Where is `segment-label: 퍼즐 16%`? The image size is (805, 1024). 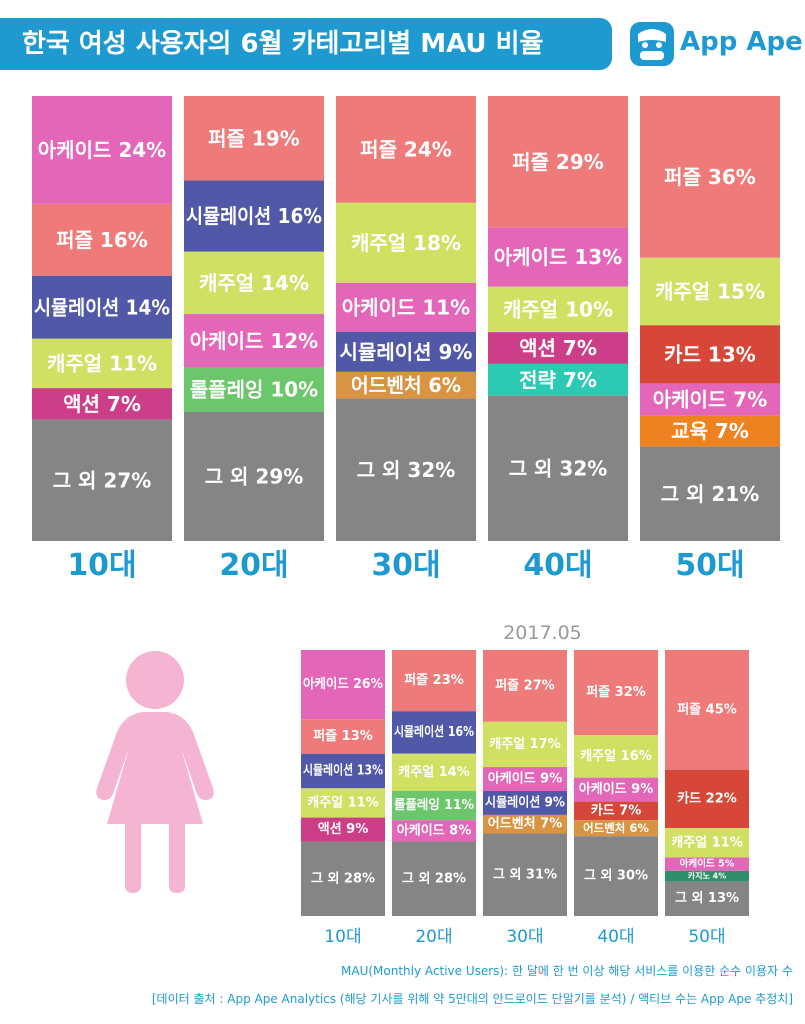
segment-label: 퍼즐 16% is located at coordinates (102, 240).